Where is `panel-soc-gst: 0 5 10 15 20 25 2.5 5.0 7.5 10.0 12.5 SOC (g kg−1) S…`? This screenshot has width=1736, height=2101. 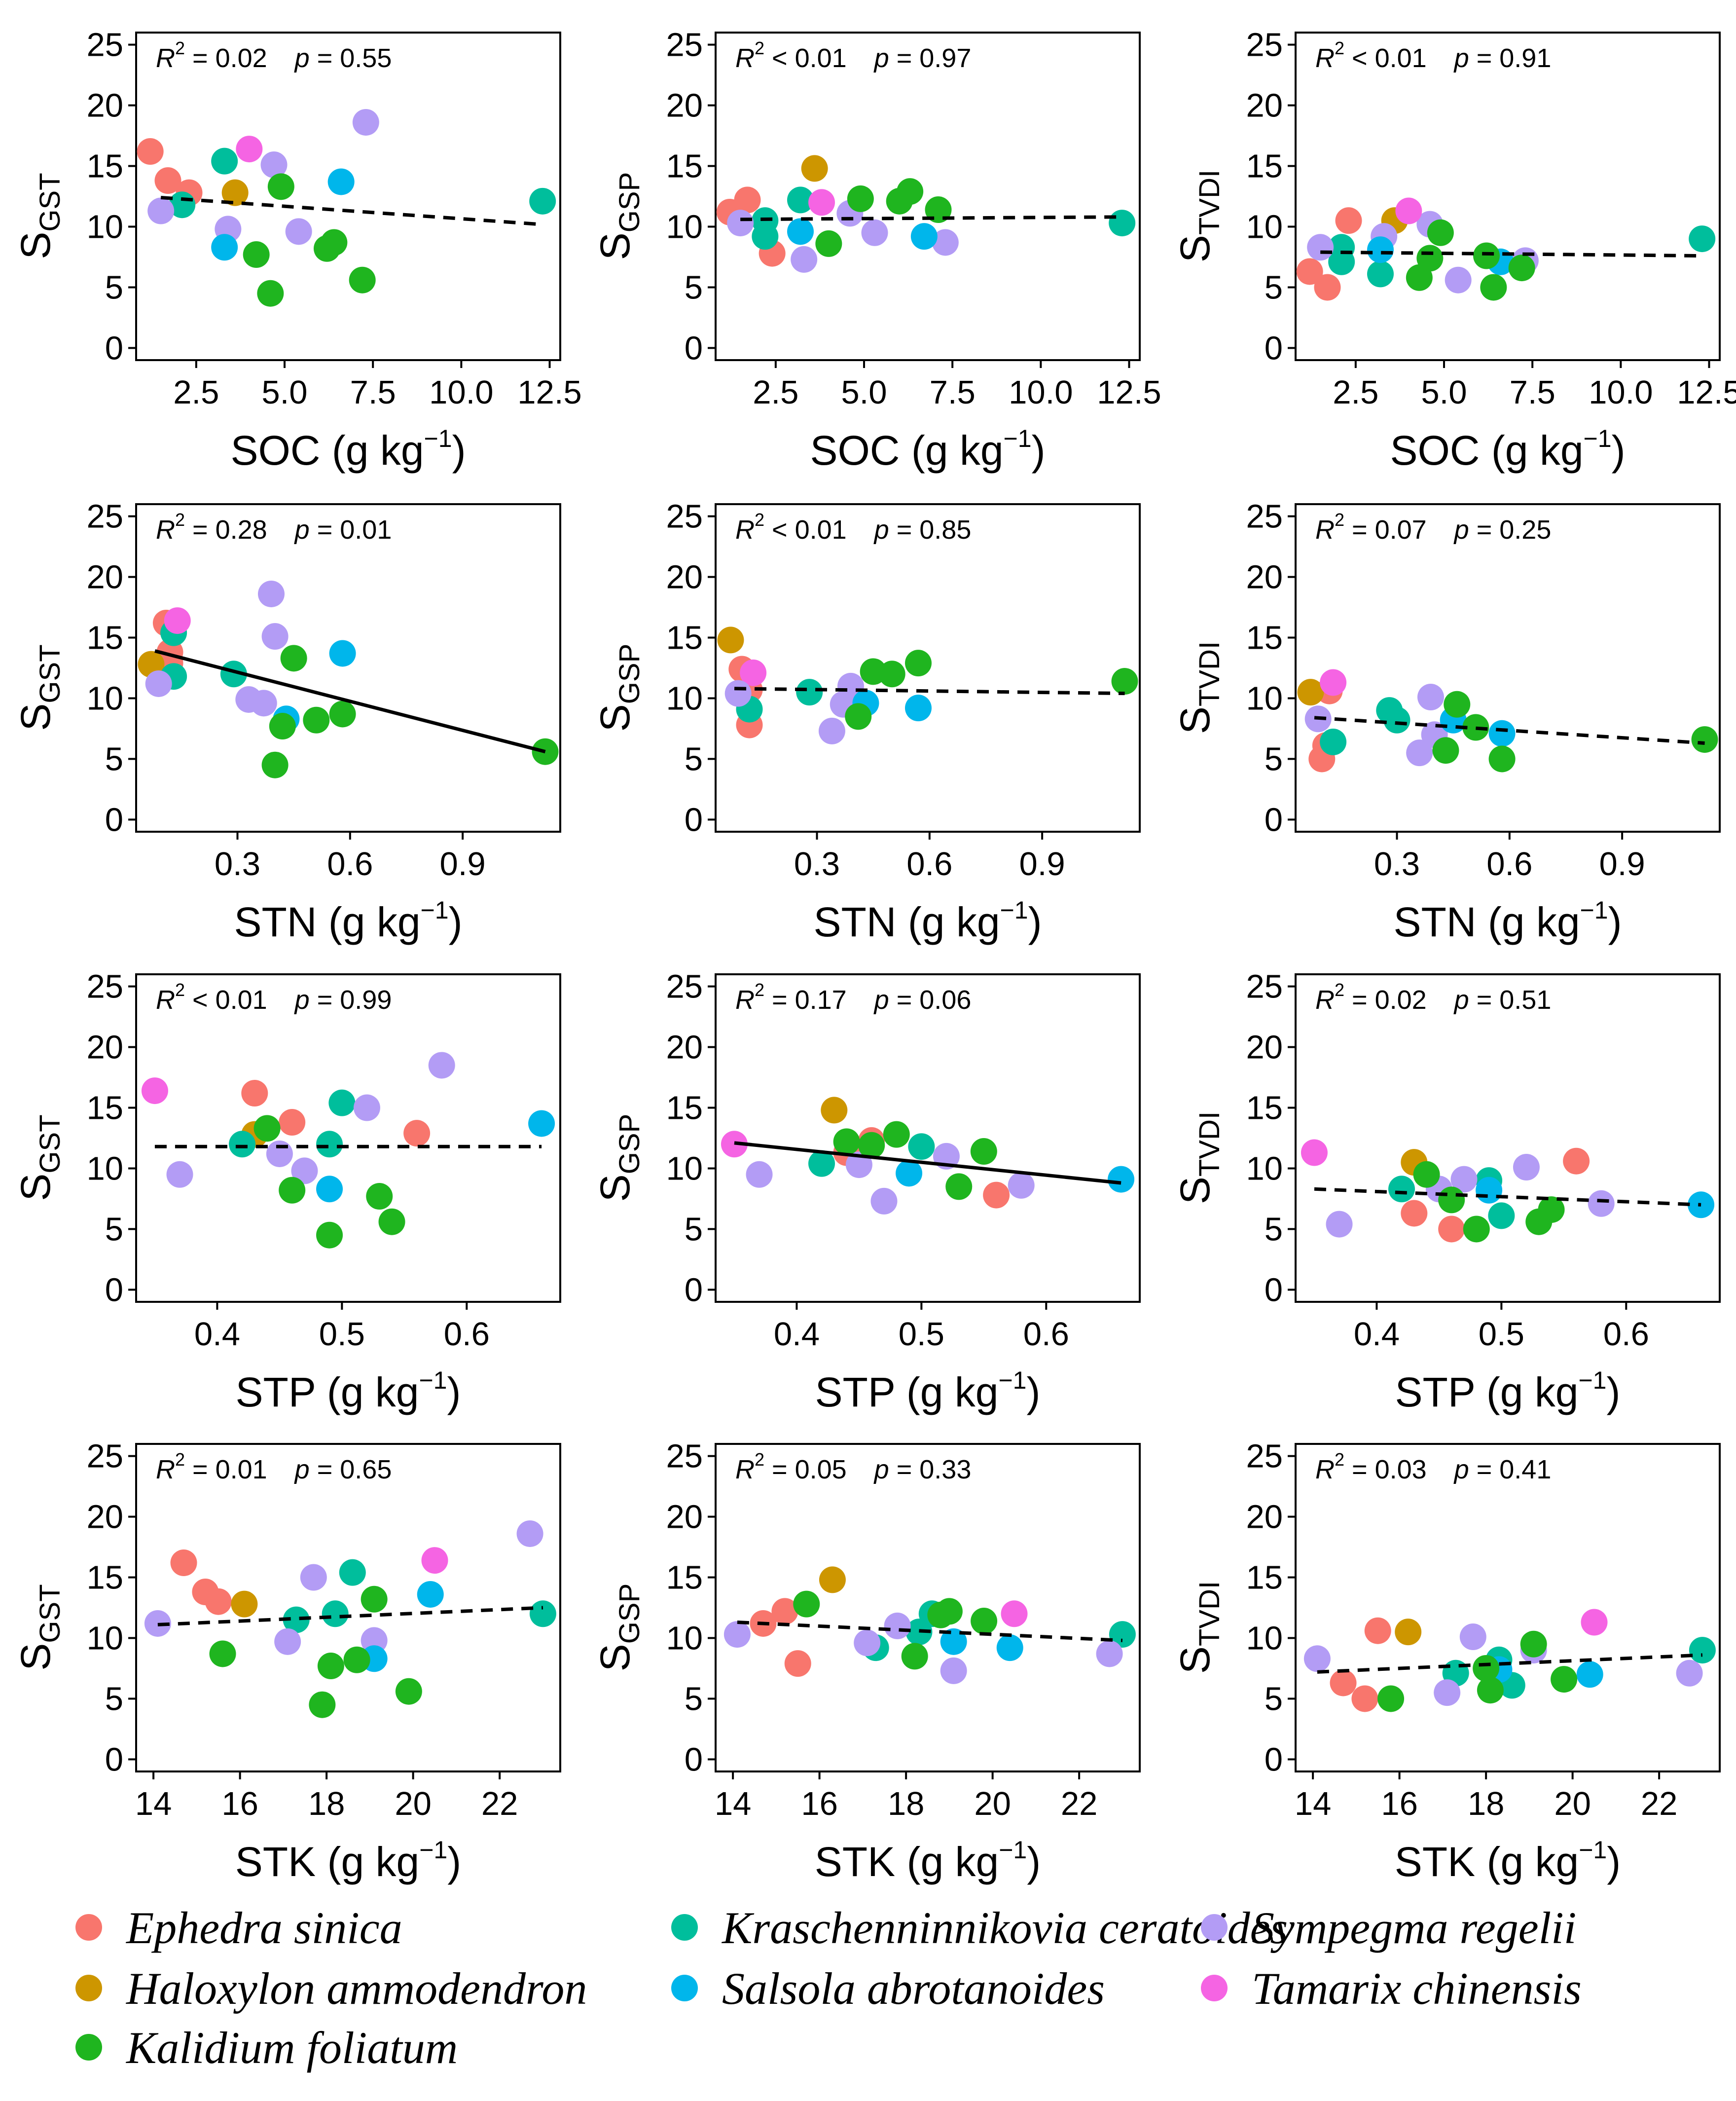 panel-soc-gst: 0 5 10 15 20 25 2.5 5.0 7.5 10.0 12.5 SOC (g kg−1) S… is located at coordinates (297, 250).